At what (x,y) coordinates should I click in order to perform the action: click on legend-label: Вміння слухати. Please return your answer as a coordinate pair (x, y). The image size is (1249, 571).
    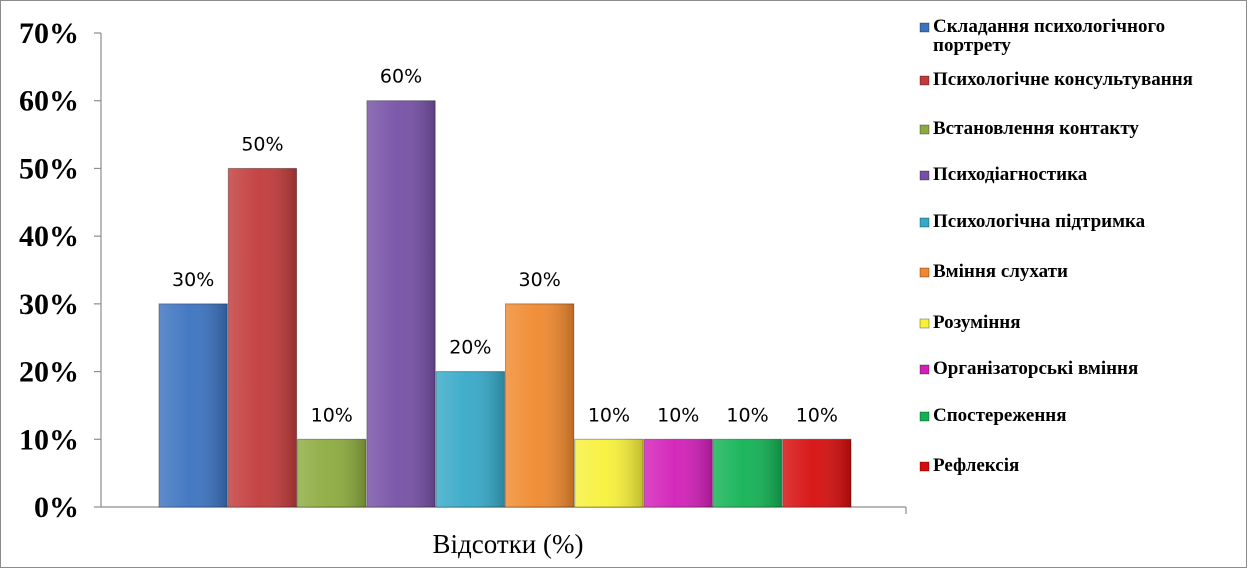
    Looking at the image, I should click on (1000, 271).